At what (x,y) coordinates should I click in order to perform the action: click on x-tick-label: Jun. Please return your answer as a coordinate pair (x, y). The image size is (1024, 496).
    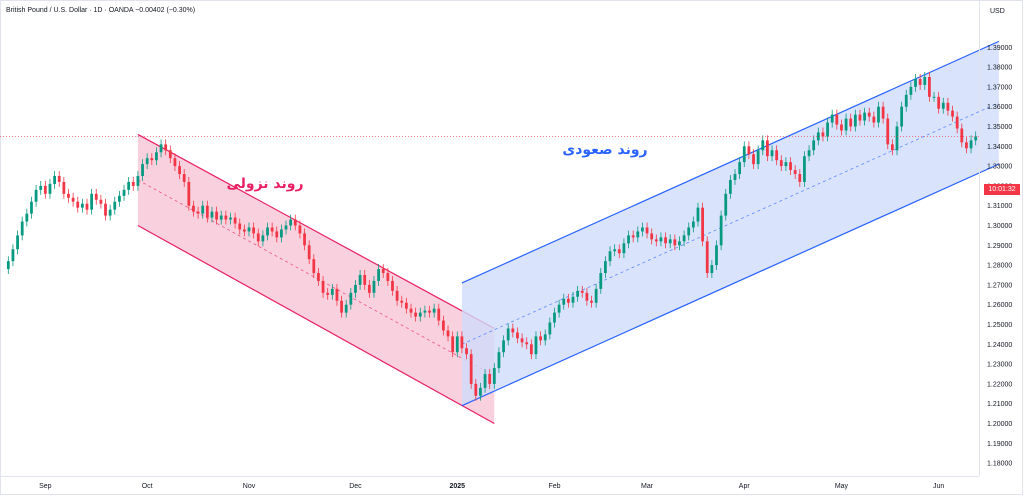
    Looking at the image, I should click on (938, 486).